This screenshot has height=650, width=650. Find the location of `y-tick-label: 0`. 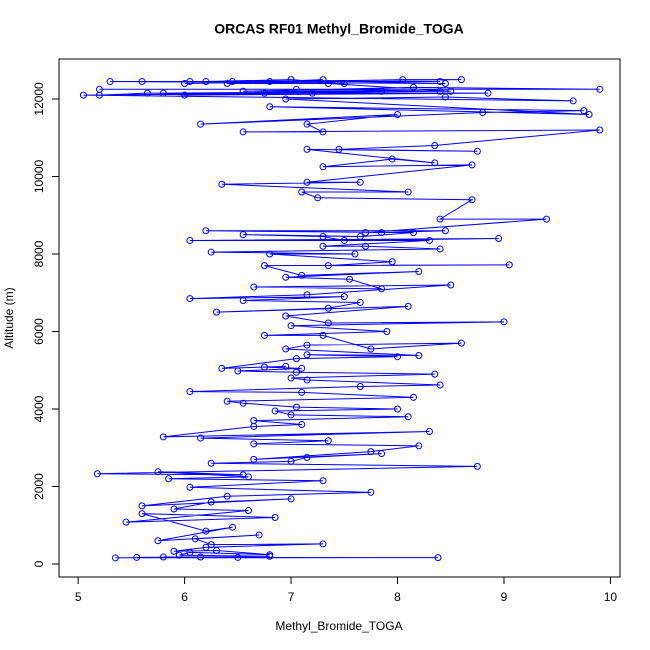

y-tick-label: 0 is located at coordinates (39, 563).